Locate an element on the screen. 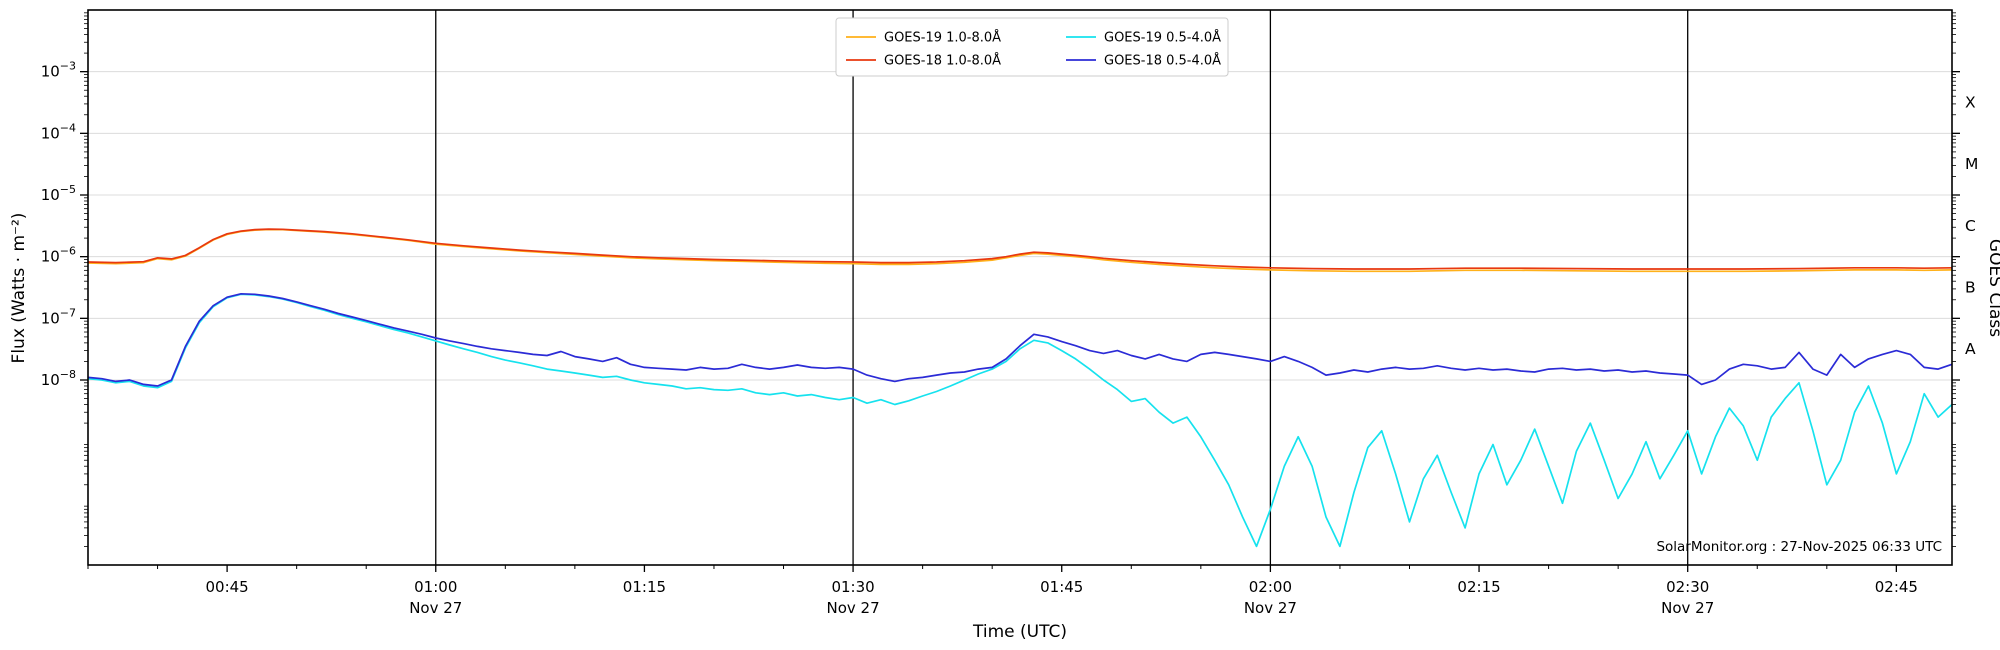 The height and width of the screenshot is (650, 2000). x-tick-label: 02:00 is located at coordinates (1270, 587).